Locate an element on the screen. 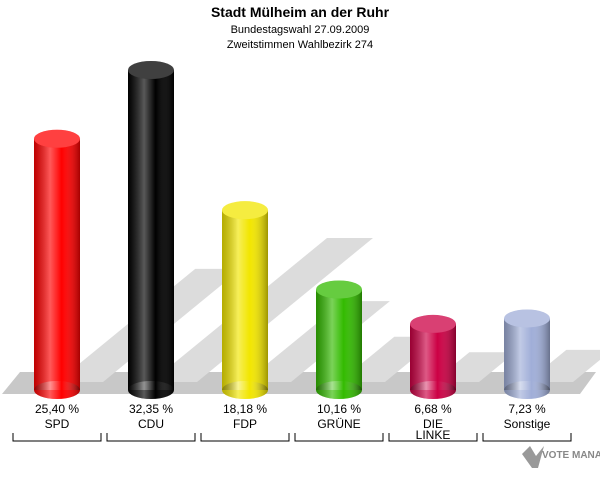  x-tick-label: CDU is located at coordinates (151, 424).